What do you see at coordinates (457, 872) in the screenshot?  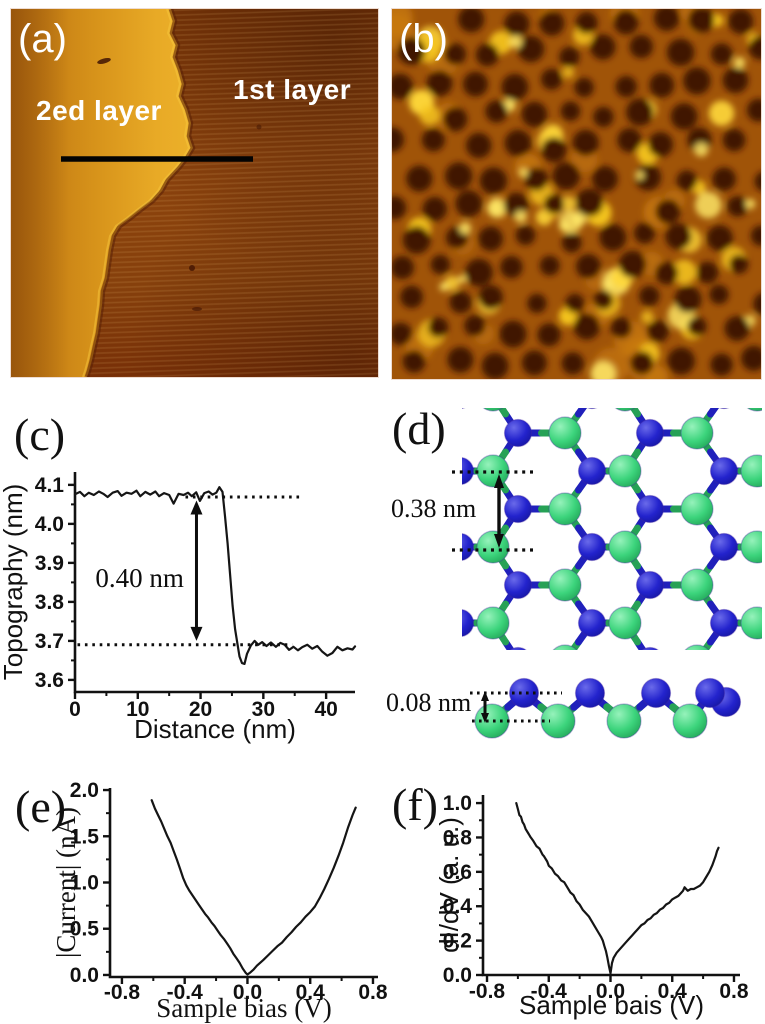 I see `y-tick-label: 0.6` at bounding box center [457, 872].